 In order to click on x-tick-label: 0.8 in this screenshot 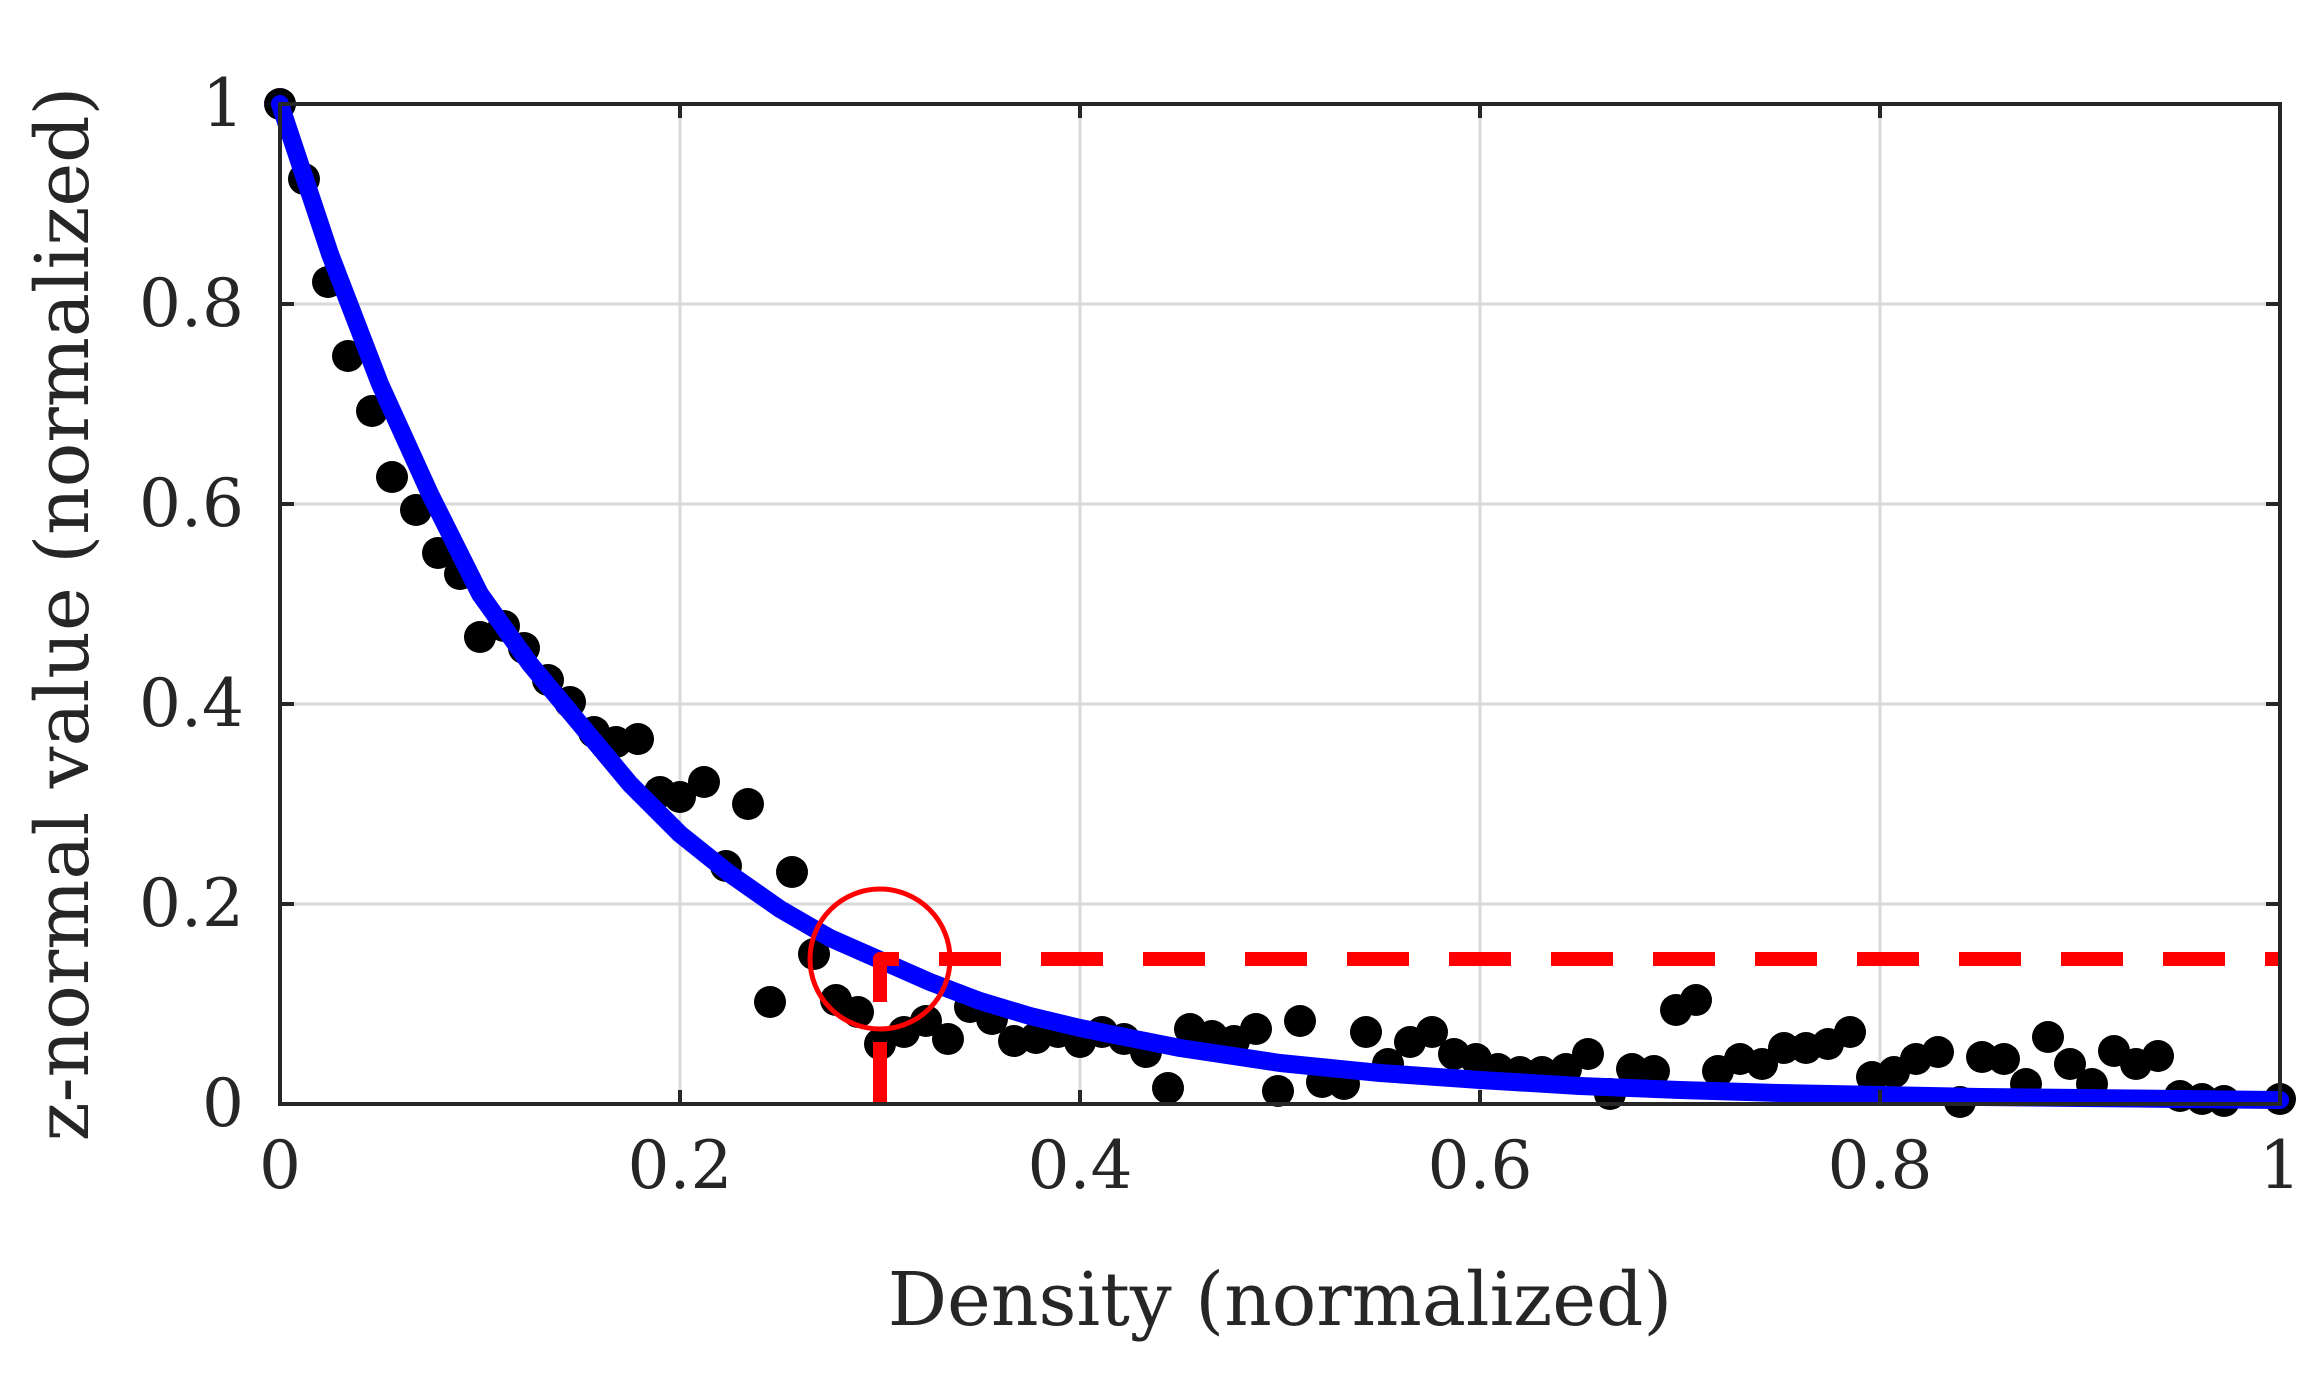, I will do `click(1880, 1165)`.